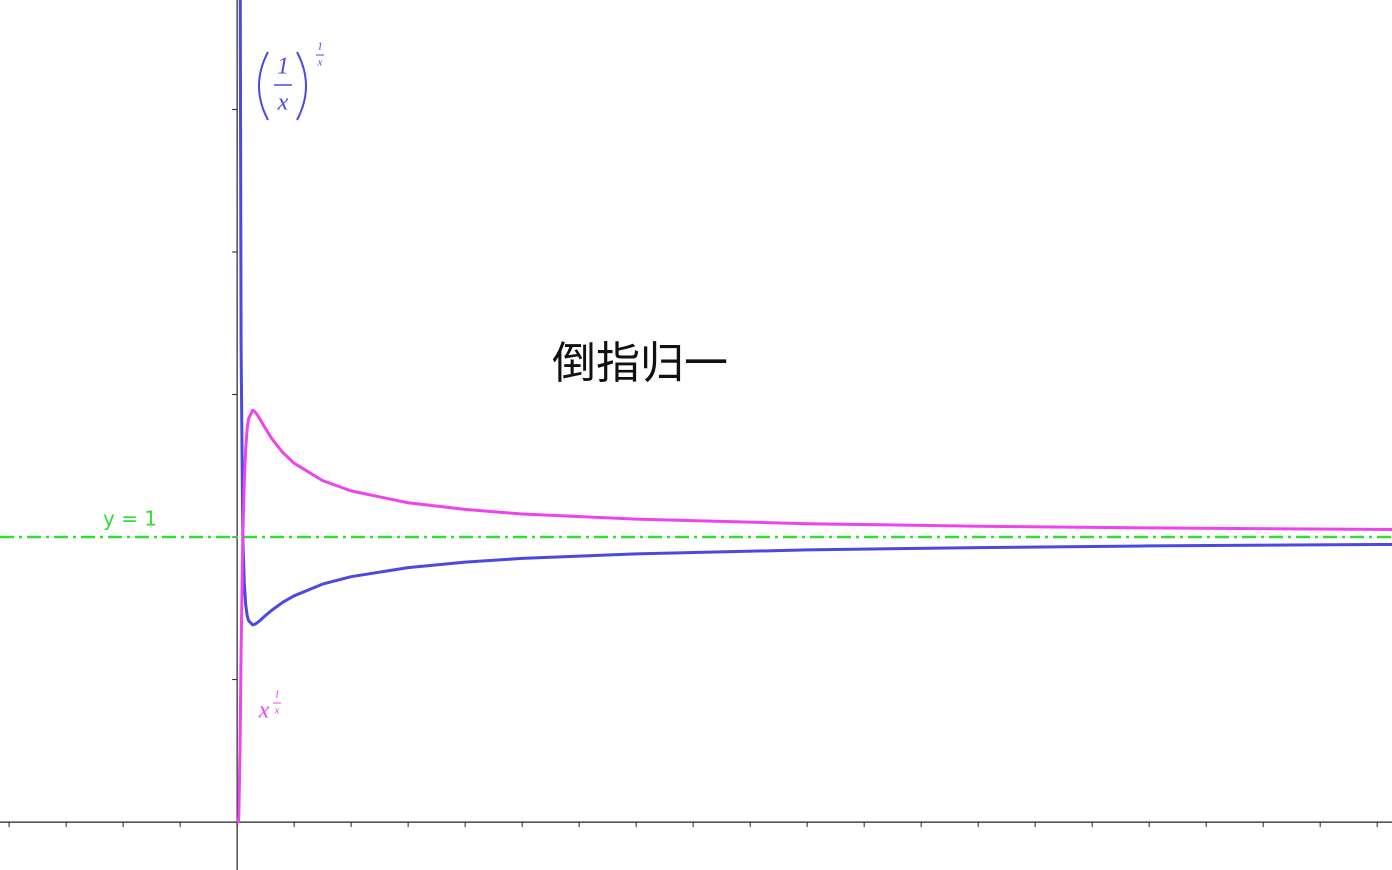 The width and height of the screenshot is (1392, 870). I want to click on paren-left, so click(263, 86).